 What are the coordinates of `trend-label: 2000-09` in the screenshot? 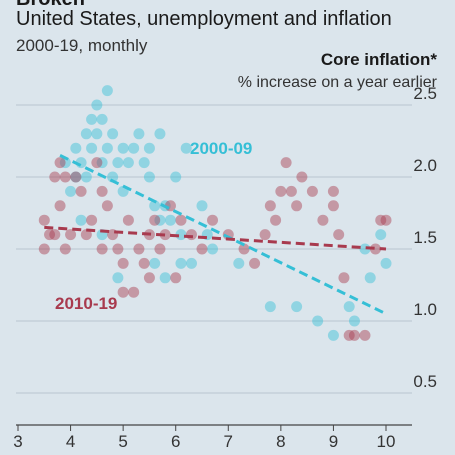 It's located at (221, 148).